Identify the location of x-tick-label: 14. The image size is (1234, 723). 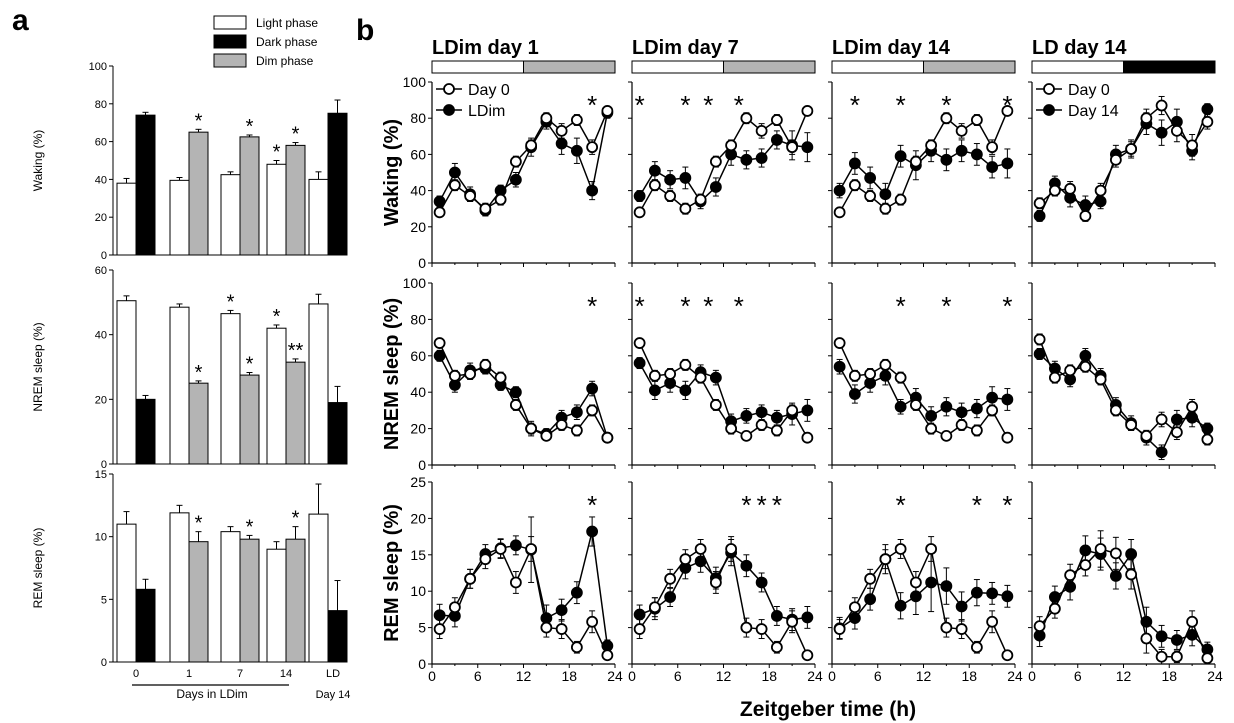
(286, 674).